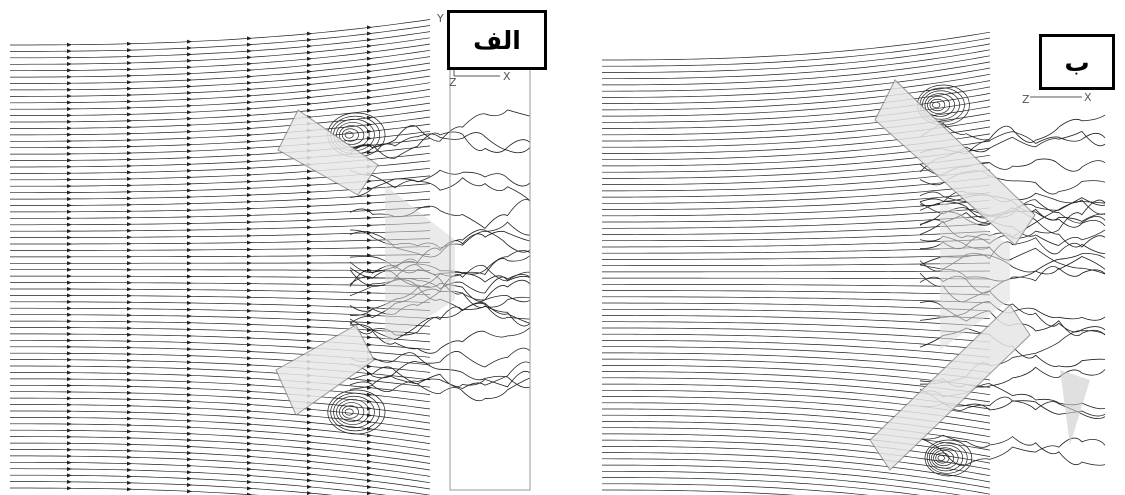 The width and height of the screenshot is (1125, 495). What do you see at coordinates (440, 18) in the screenshot?
I see `axis-y-label-a: Y` at bounding box center [440, 18].